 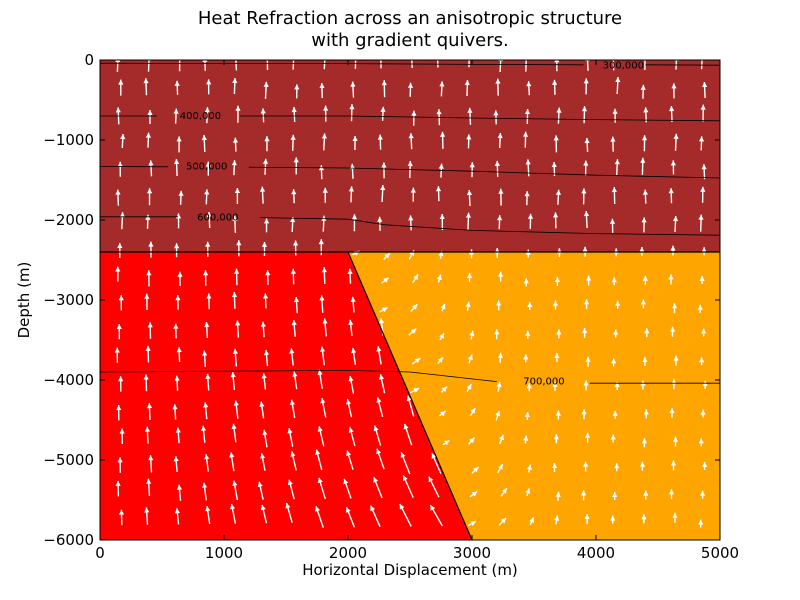 What do you see at coordinates (596, 553) in the screenshot?
I see `x-tick-label: 4000` at bounding box center [596, 553].